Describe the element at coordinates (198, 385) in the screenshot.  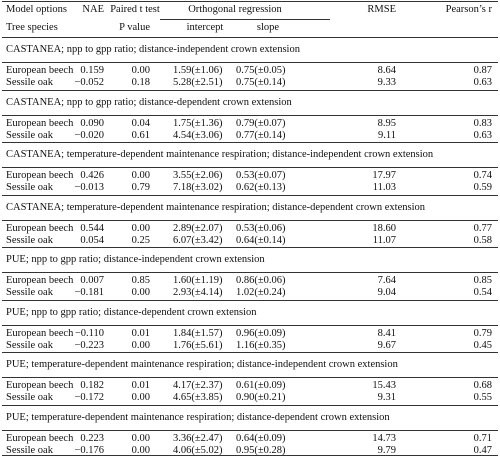
I see `value-cell: 4.17(±2.37)` at that location.